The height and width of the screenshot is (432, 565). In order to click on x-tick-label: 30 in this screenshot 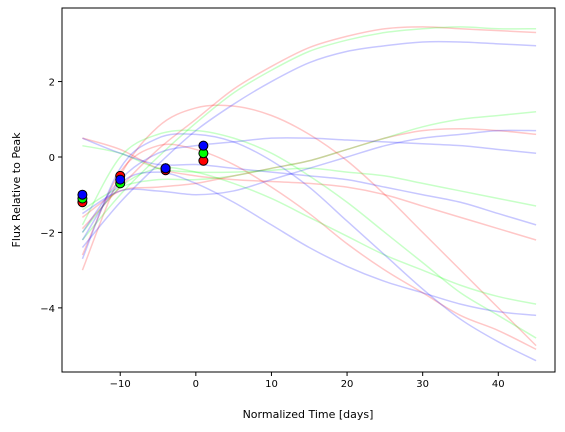, I will do `click(422, 384)`.